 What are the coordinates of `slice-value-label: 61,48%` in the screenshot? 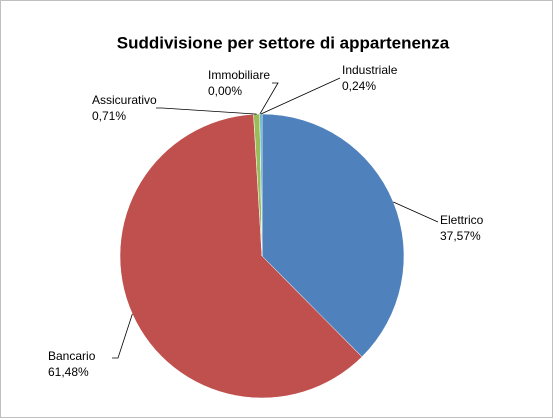 It's located at (68, 372).